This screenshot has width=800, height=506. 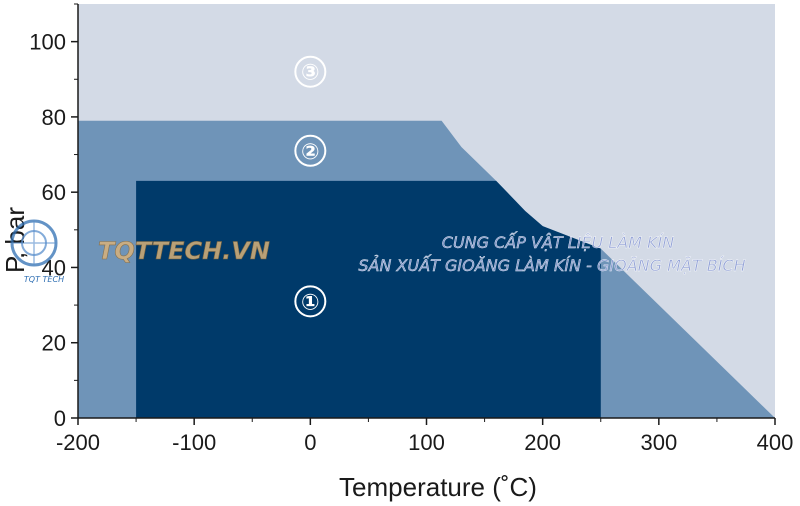 I want to click on watermark-brand: TQTTECH.VN, so click(x=184, y=251).